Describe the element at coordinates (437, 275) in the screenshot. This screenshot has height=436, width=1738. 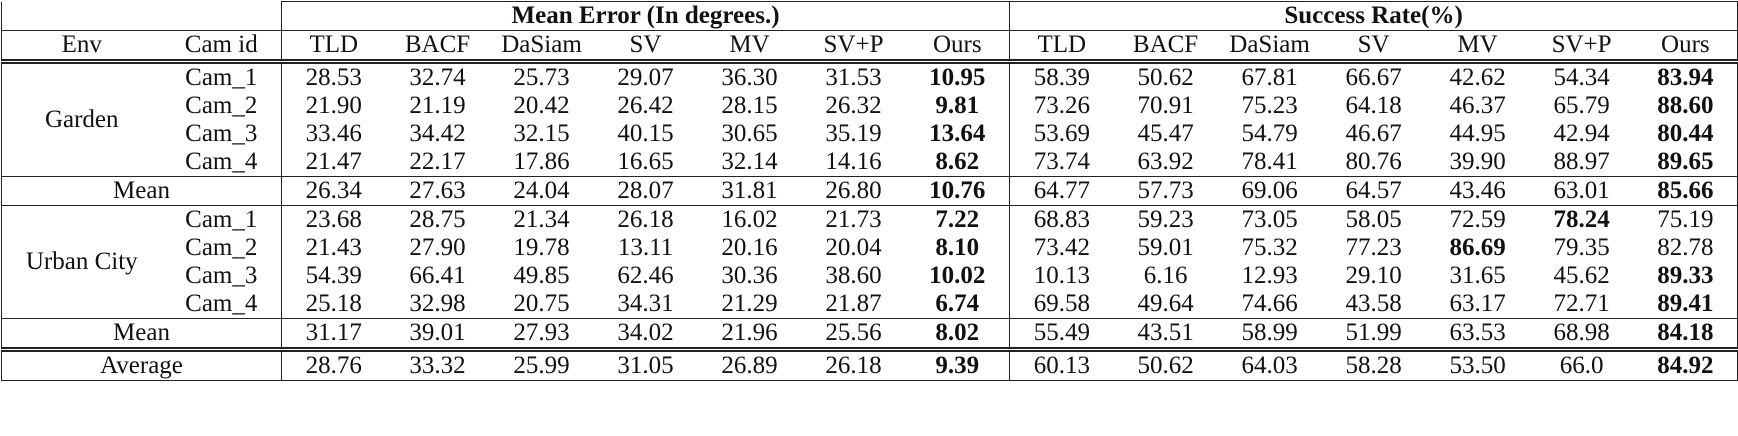
I see `value-cell: 66.41` at that location.